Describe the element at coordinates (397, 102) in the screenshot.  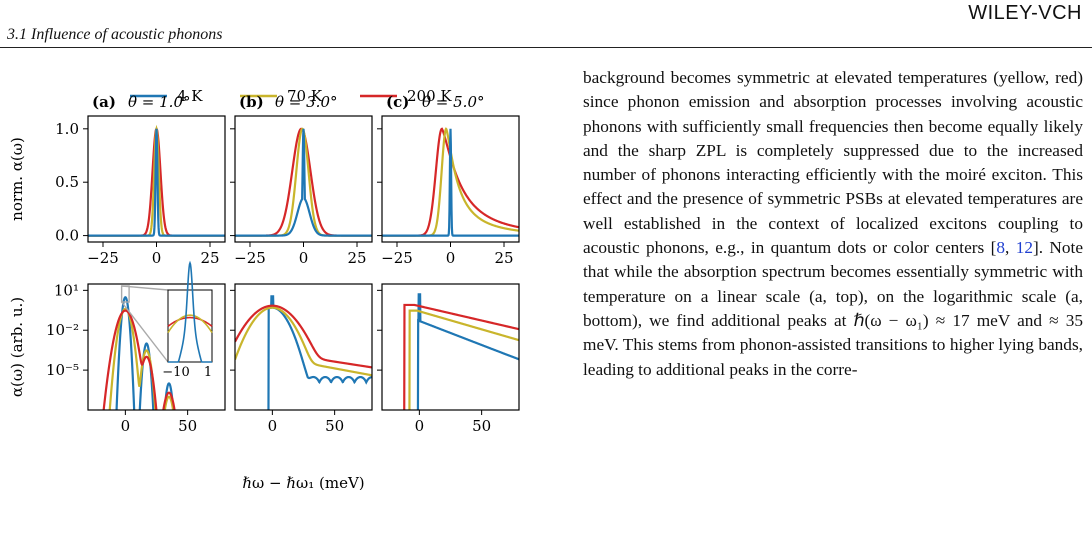
I see `panel-label: (c)` at that location.